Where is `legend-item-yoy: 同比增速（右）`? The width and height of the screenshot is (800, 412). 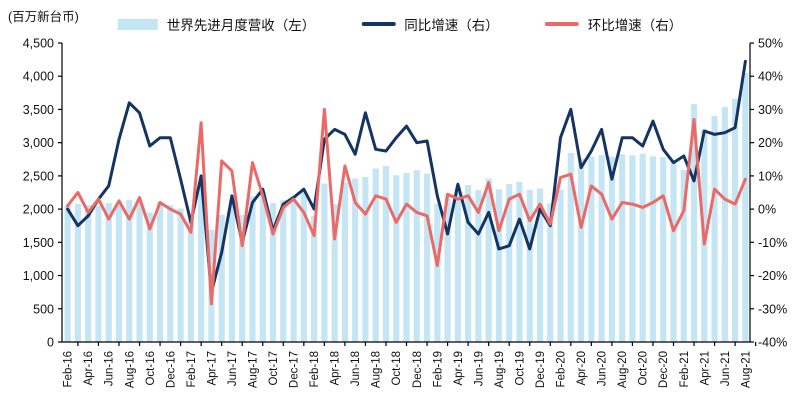 legend-item-yoy: 同比增速（右） is located at coordinates (430, 24).